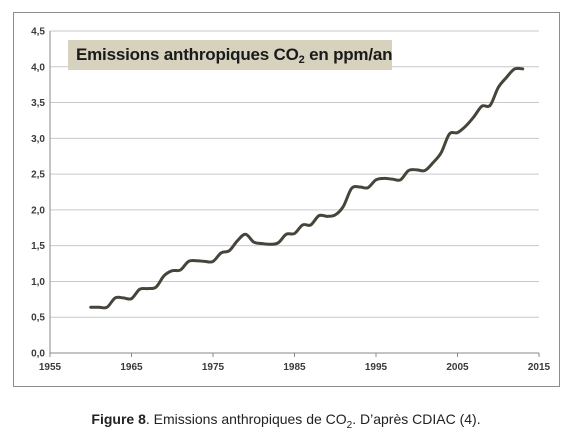 This screenshot has height=440, width=572. I want to click on chart-title: Emissions anthropiques CO2 en ppm/an, so click(230, 55).